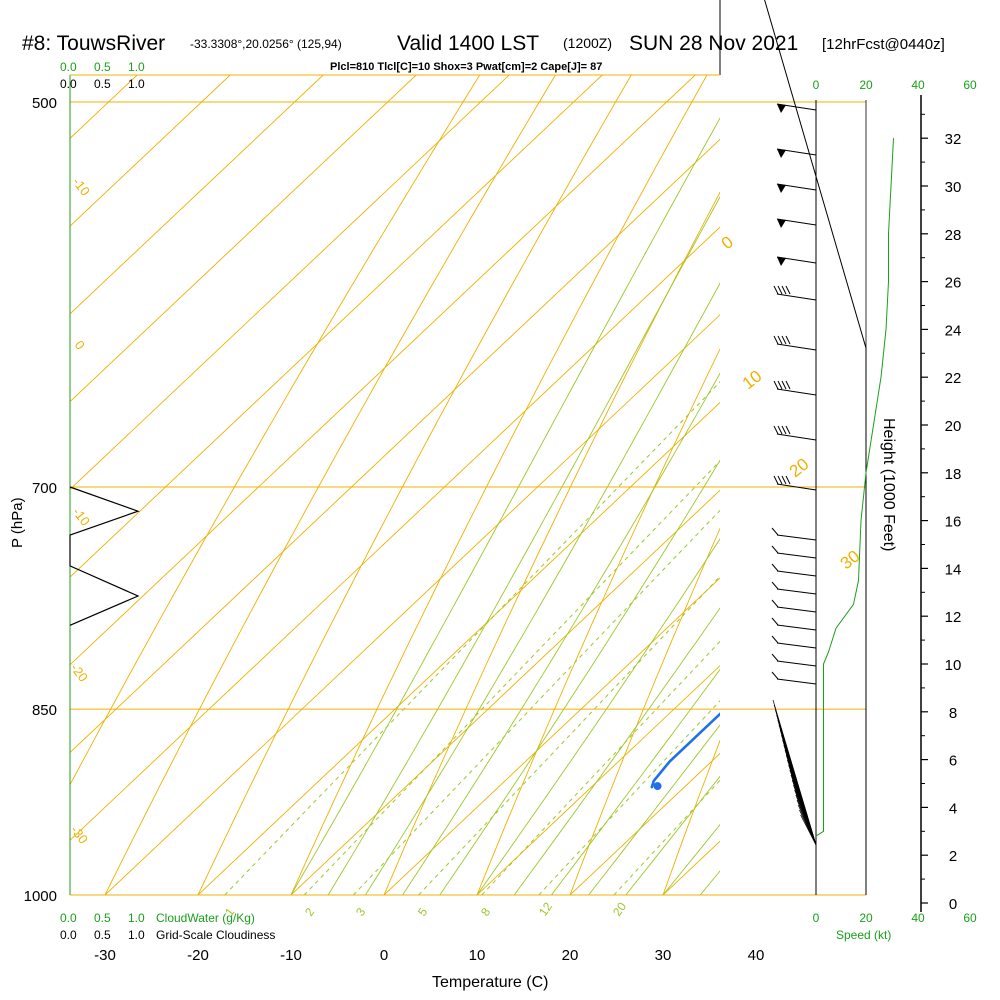 This screenshot has width=1000, height=1000. I want to click on dry-adiabat-label: 10, so click(752, 380).